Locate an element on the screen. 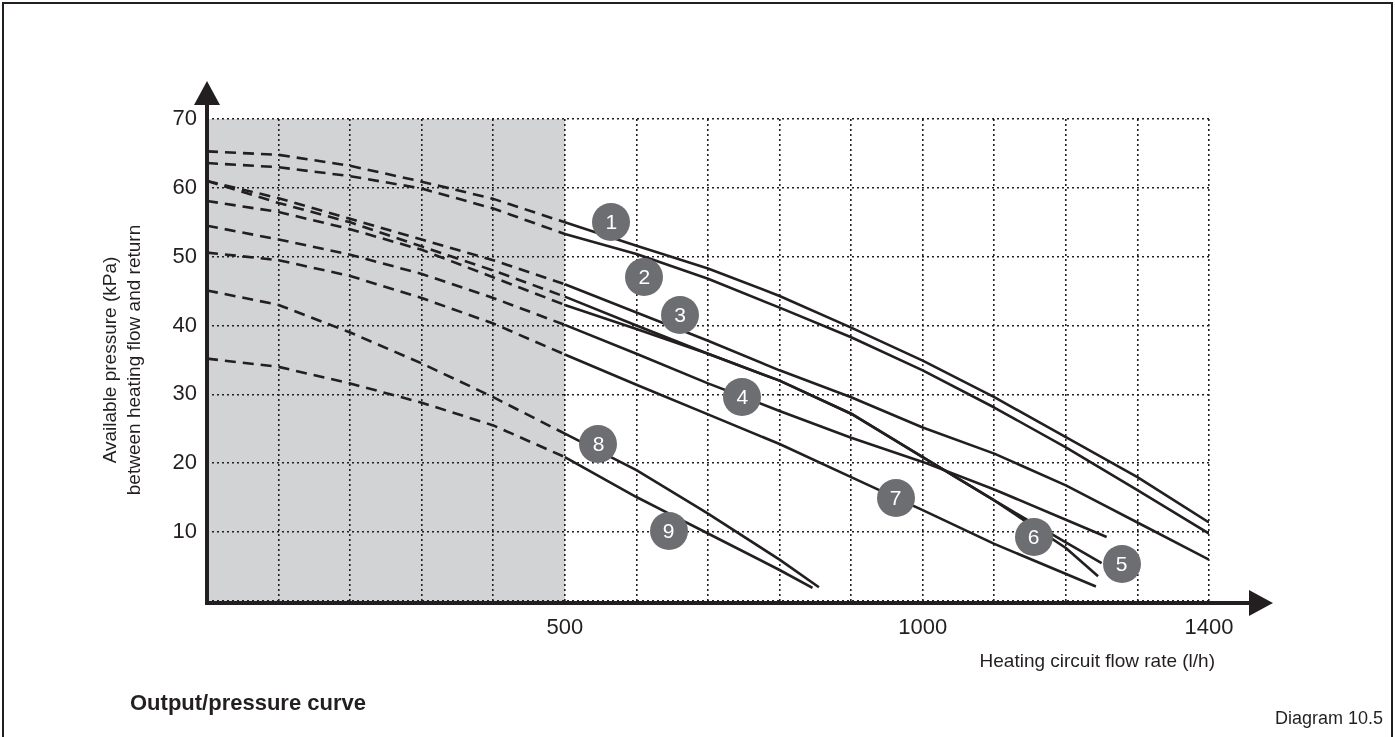 The height and width of the screenshot is (737, 1395). series-label: 3 is located at coordinates (680, 315).